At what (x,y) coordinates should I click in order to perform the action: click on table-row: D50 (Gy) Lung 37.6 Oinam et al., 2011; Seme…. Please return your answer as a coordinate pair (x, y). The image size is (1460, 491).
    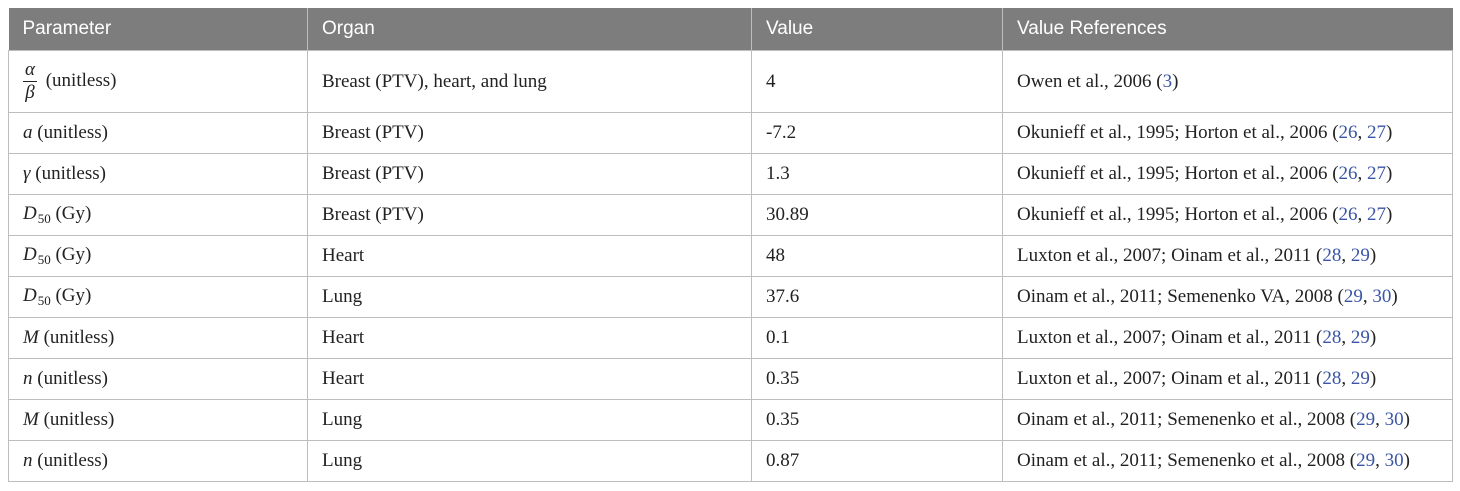
    Looking at the image, I should click on (730, 297).